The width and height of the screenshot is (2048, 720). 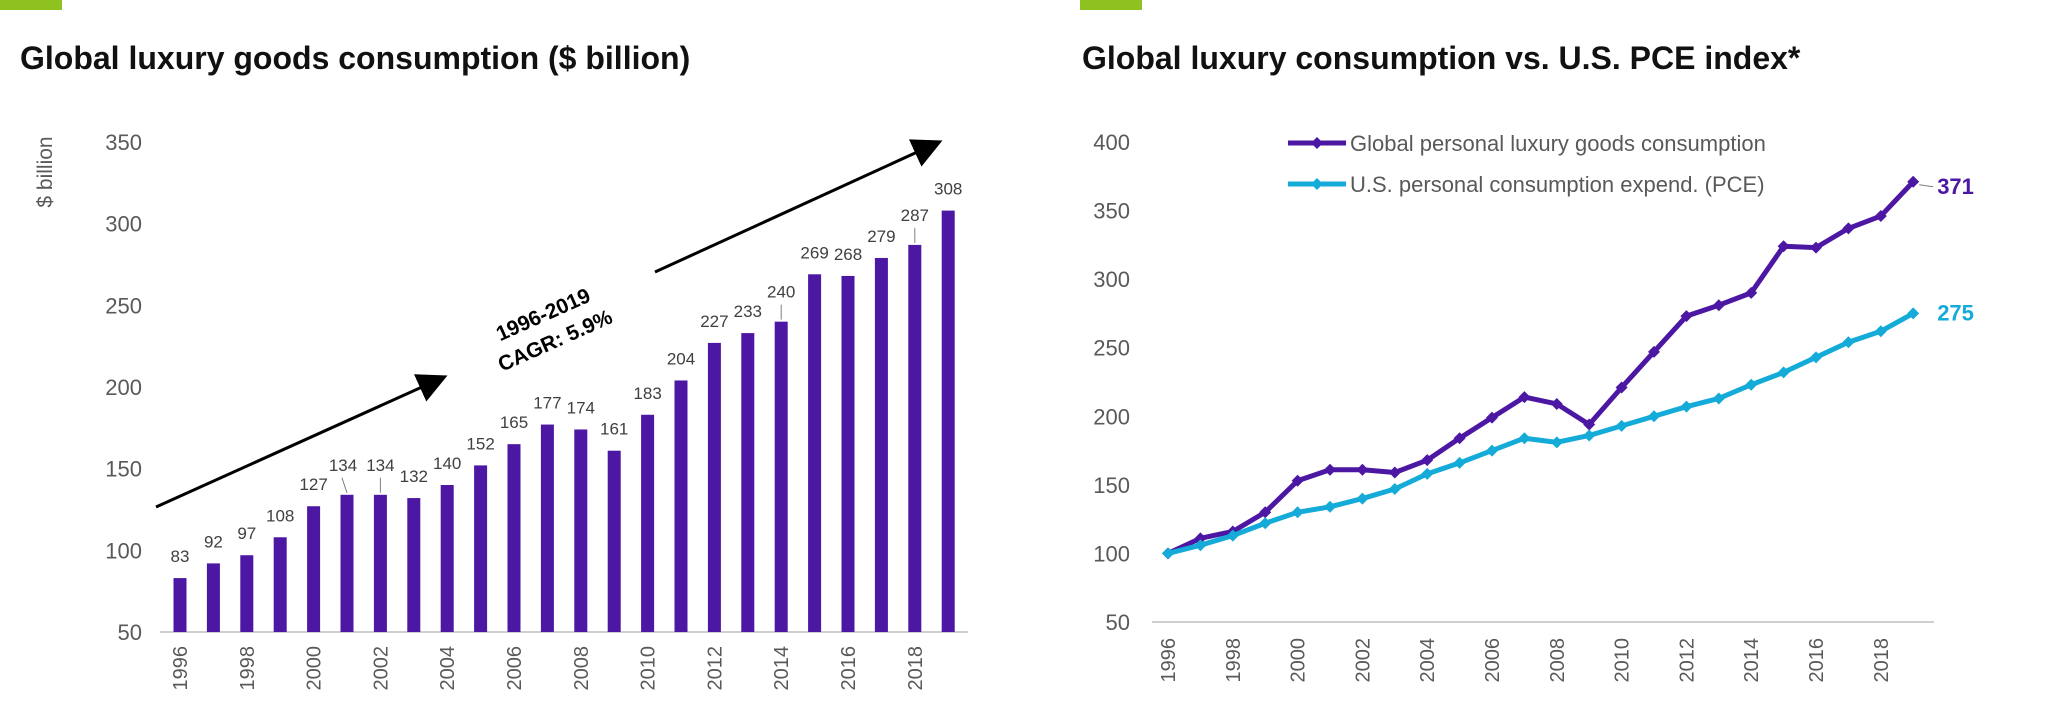 I want to click on end-label-leader, so click(x=1926, y=186).